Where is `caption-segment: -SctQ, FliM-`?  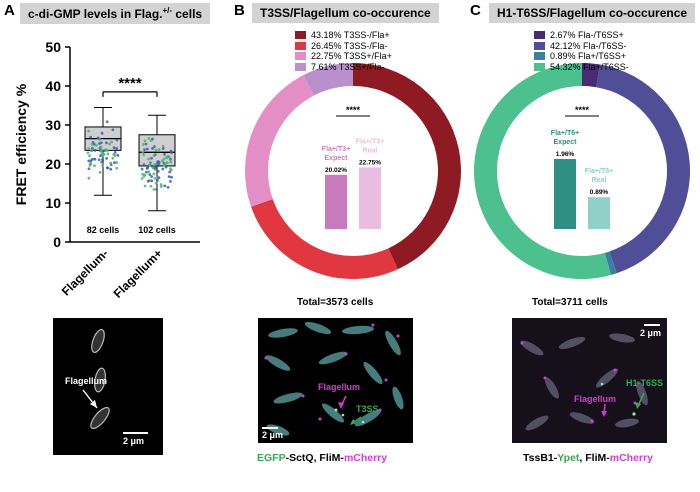 caption-segment: -SctQ, FliM- is located at coordinates (314, 458).